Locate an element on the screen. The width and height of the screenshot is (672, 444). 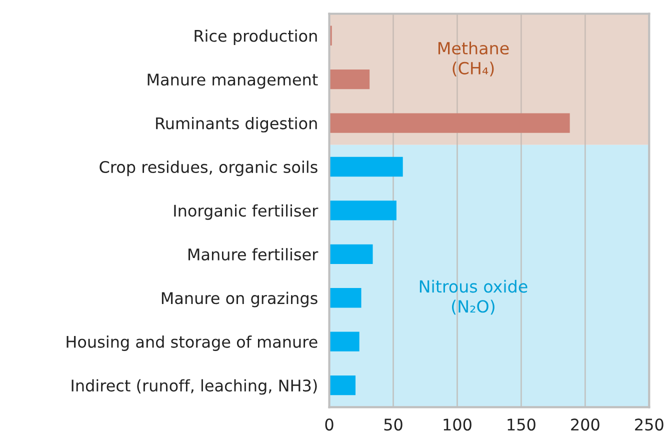
y-tick-label: Rice production is located at coordinates (255, 38).